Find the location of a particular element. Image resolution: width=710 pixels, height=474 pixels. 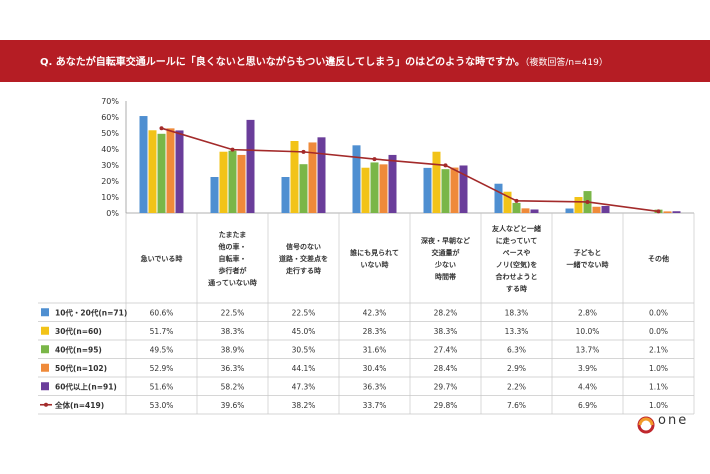

data-value-label: 6.9% is located at coordinates (587, 405).